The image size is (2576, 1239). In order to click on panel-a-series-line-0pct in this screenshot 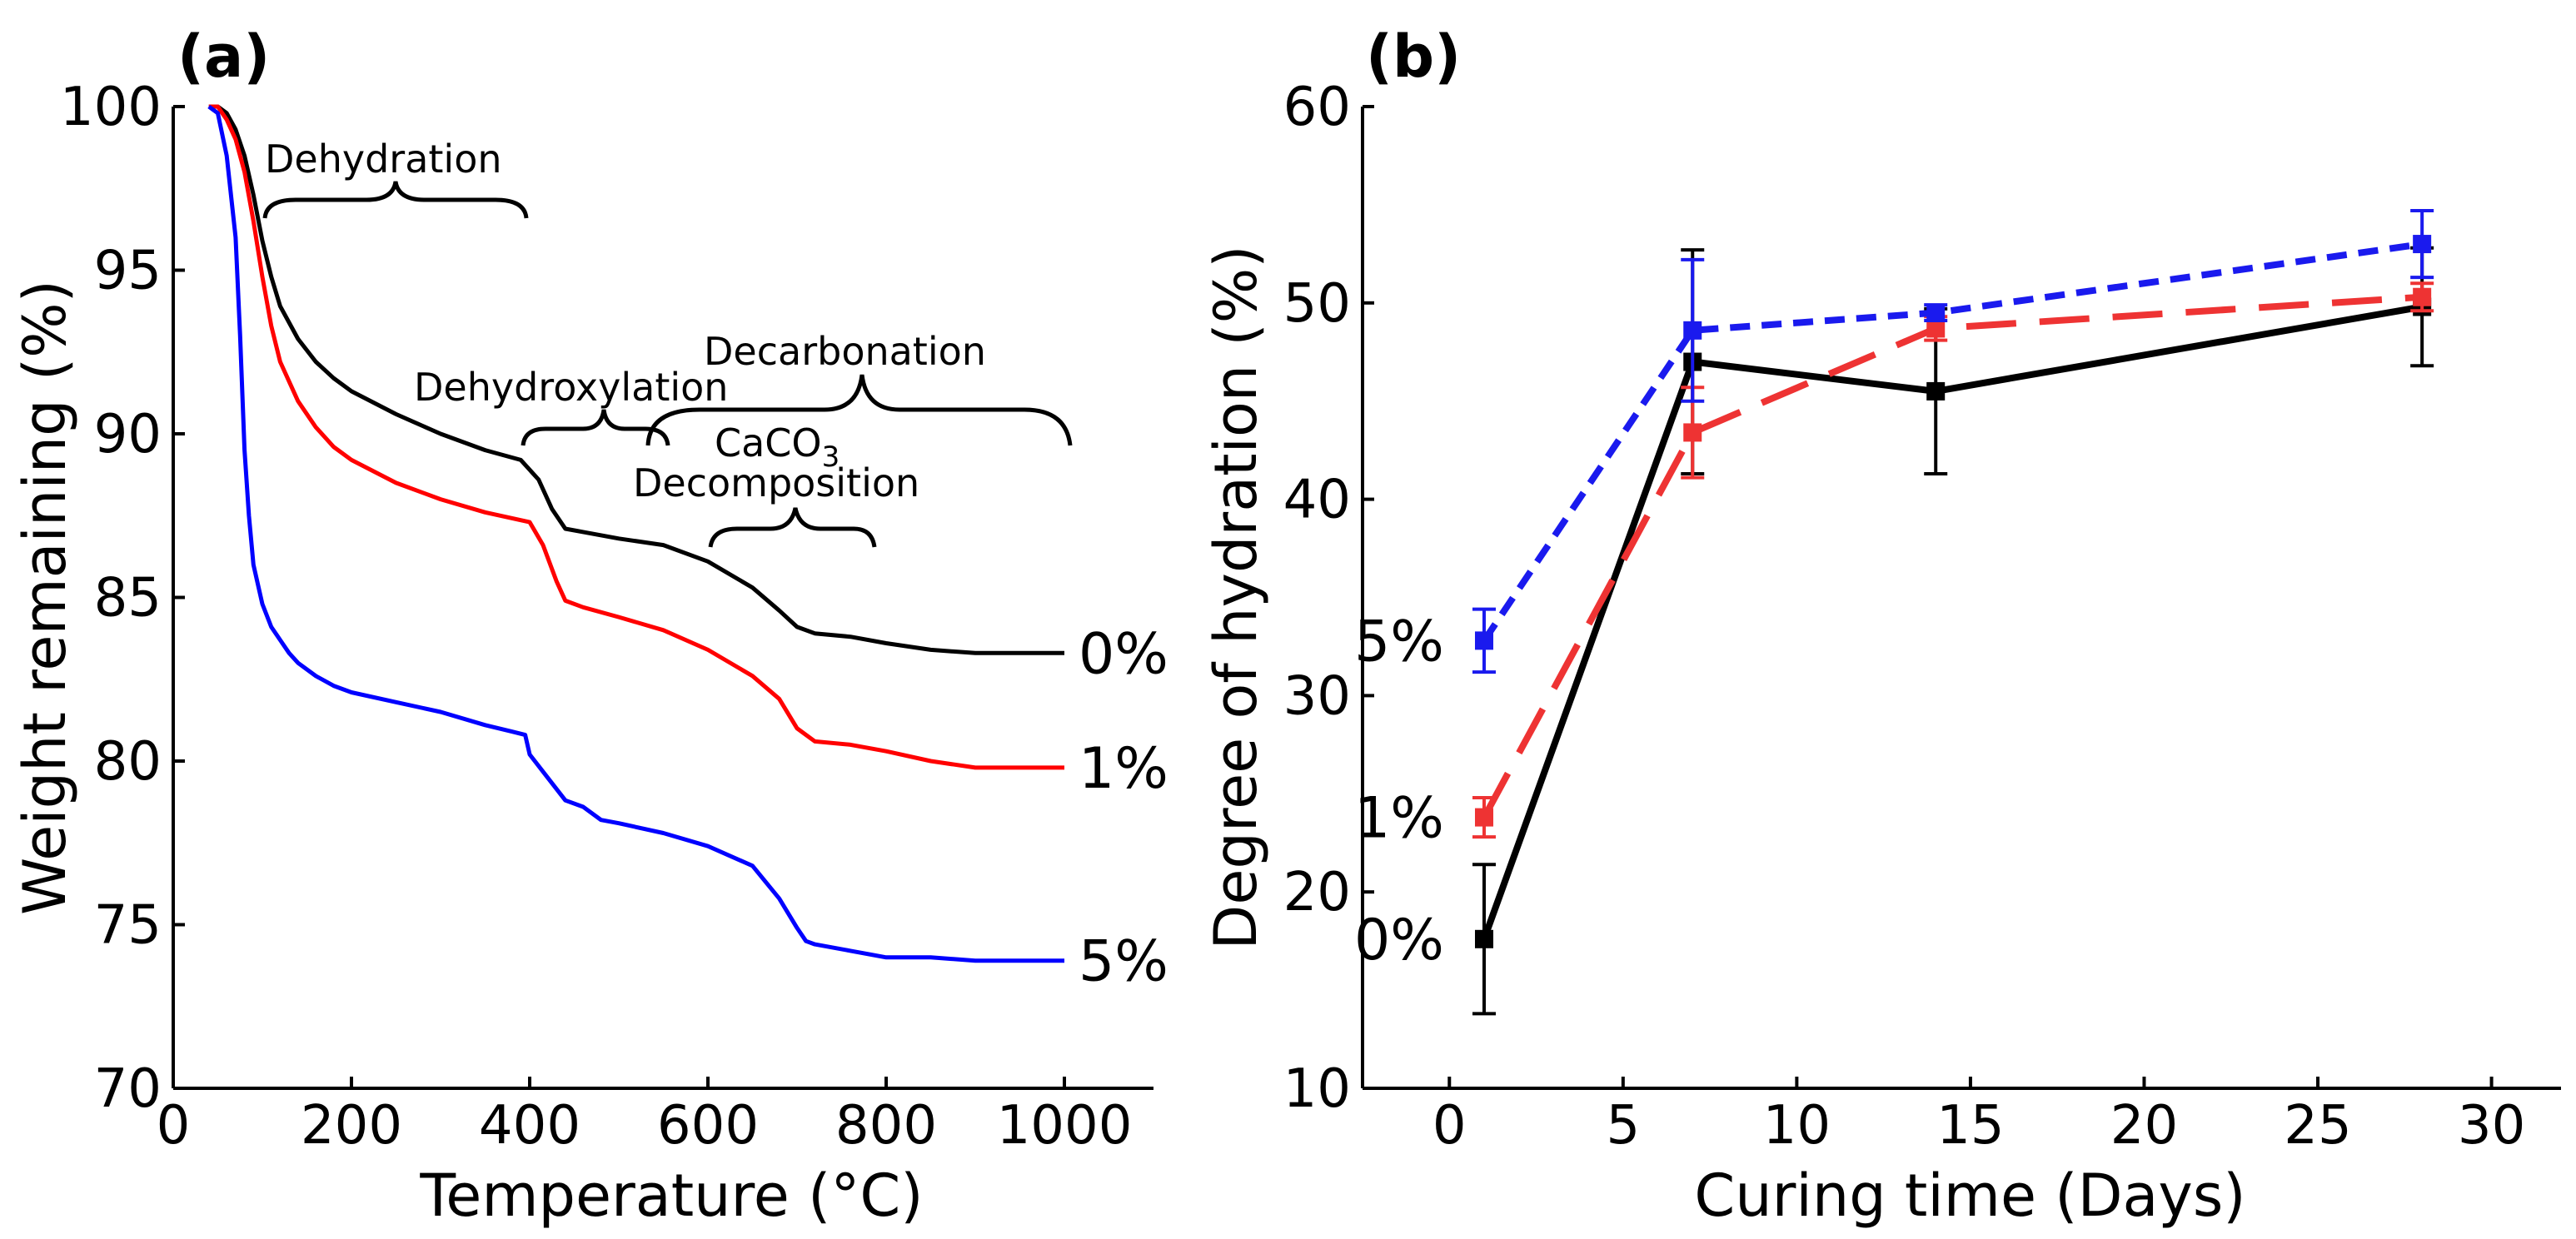, I will do `click(636, 380)`.